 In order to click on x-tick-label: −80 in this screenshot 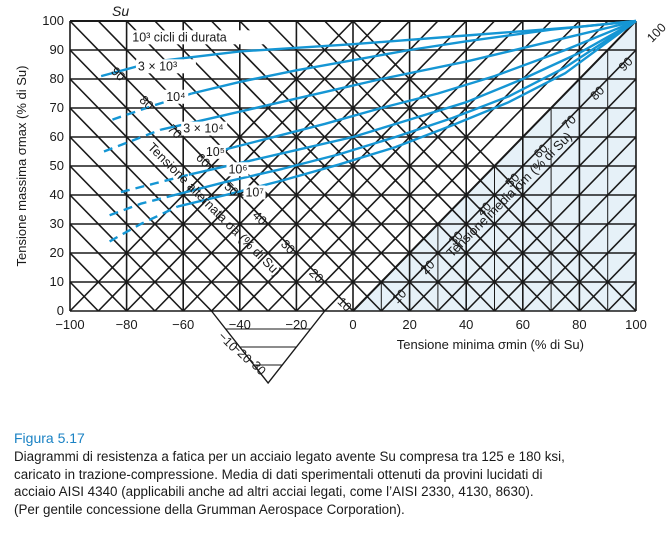, I will do `click(127, 324)`.